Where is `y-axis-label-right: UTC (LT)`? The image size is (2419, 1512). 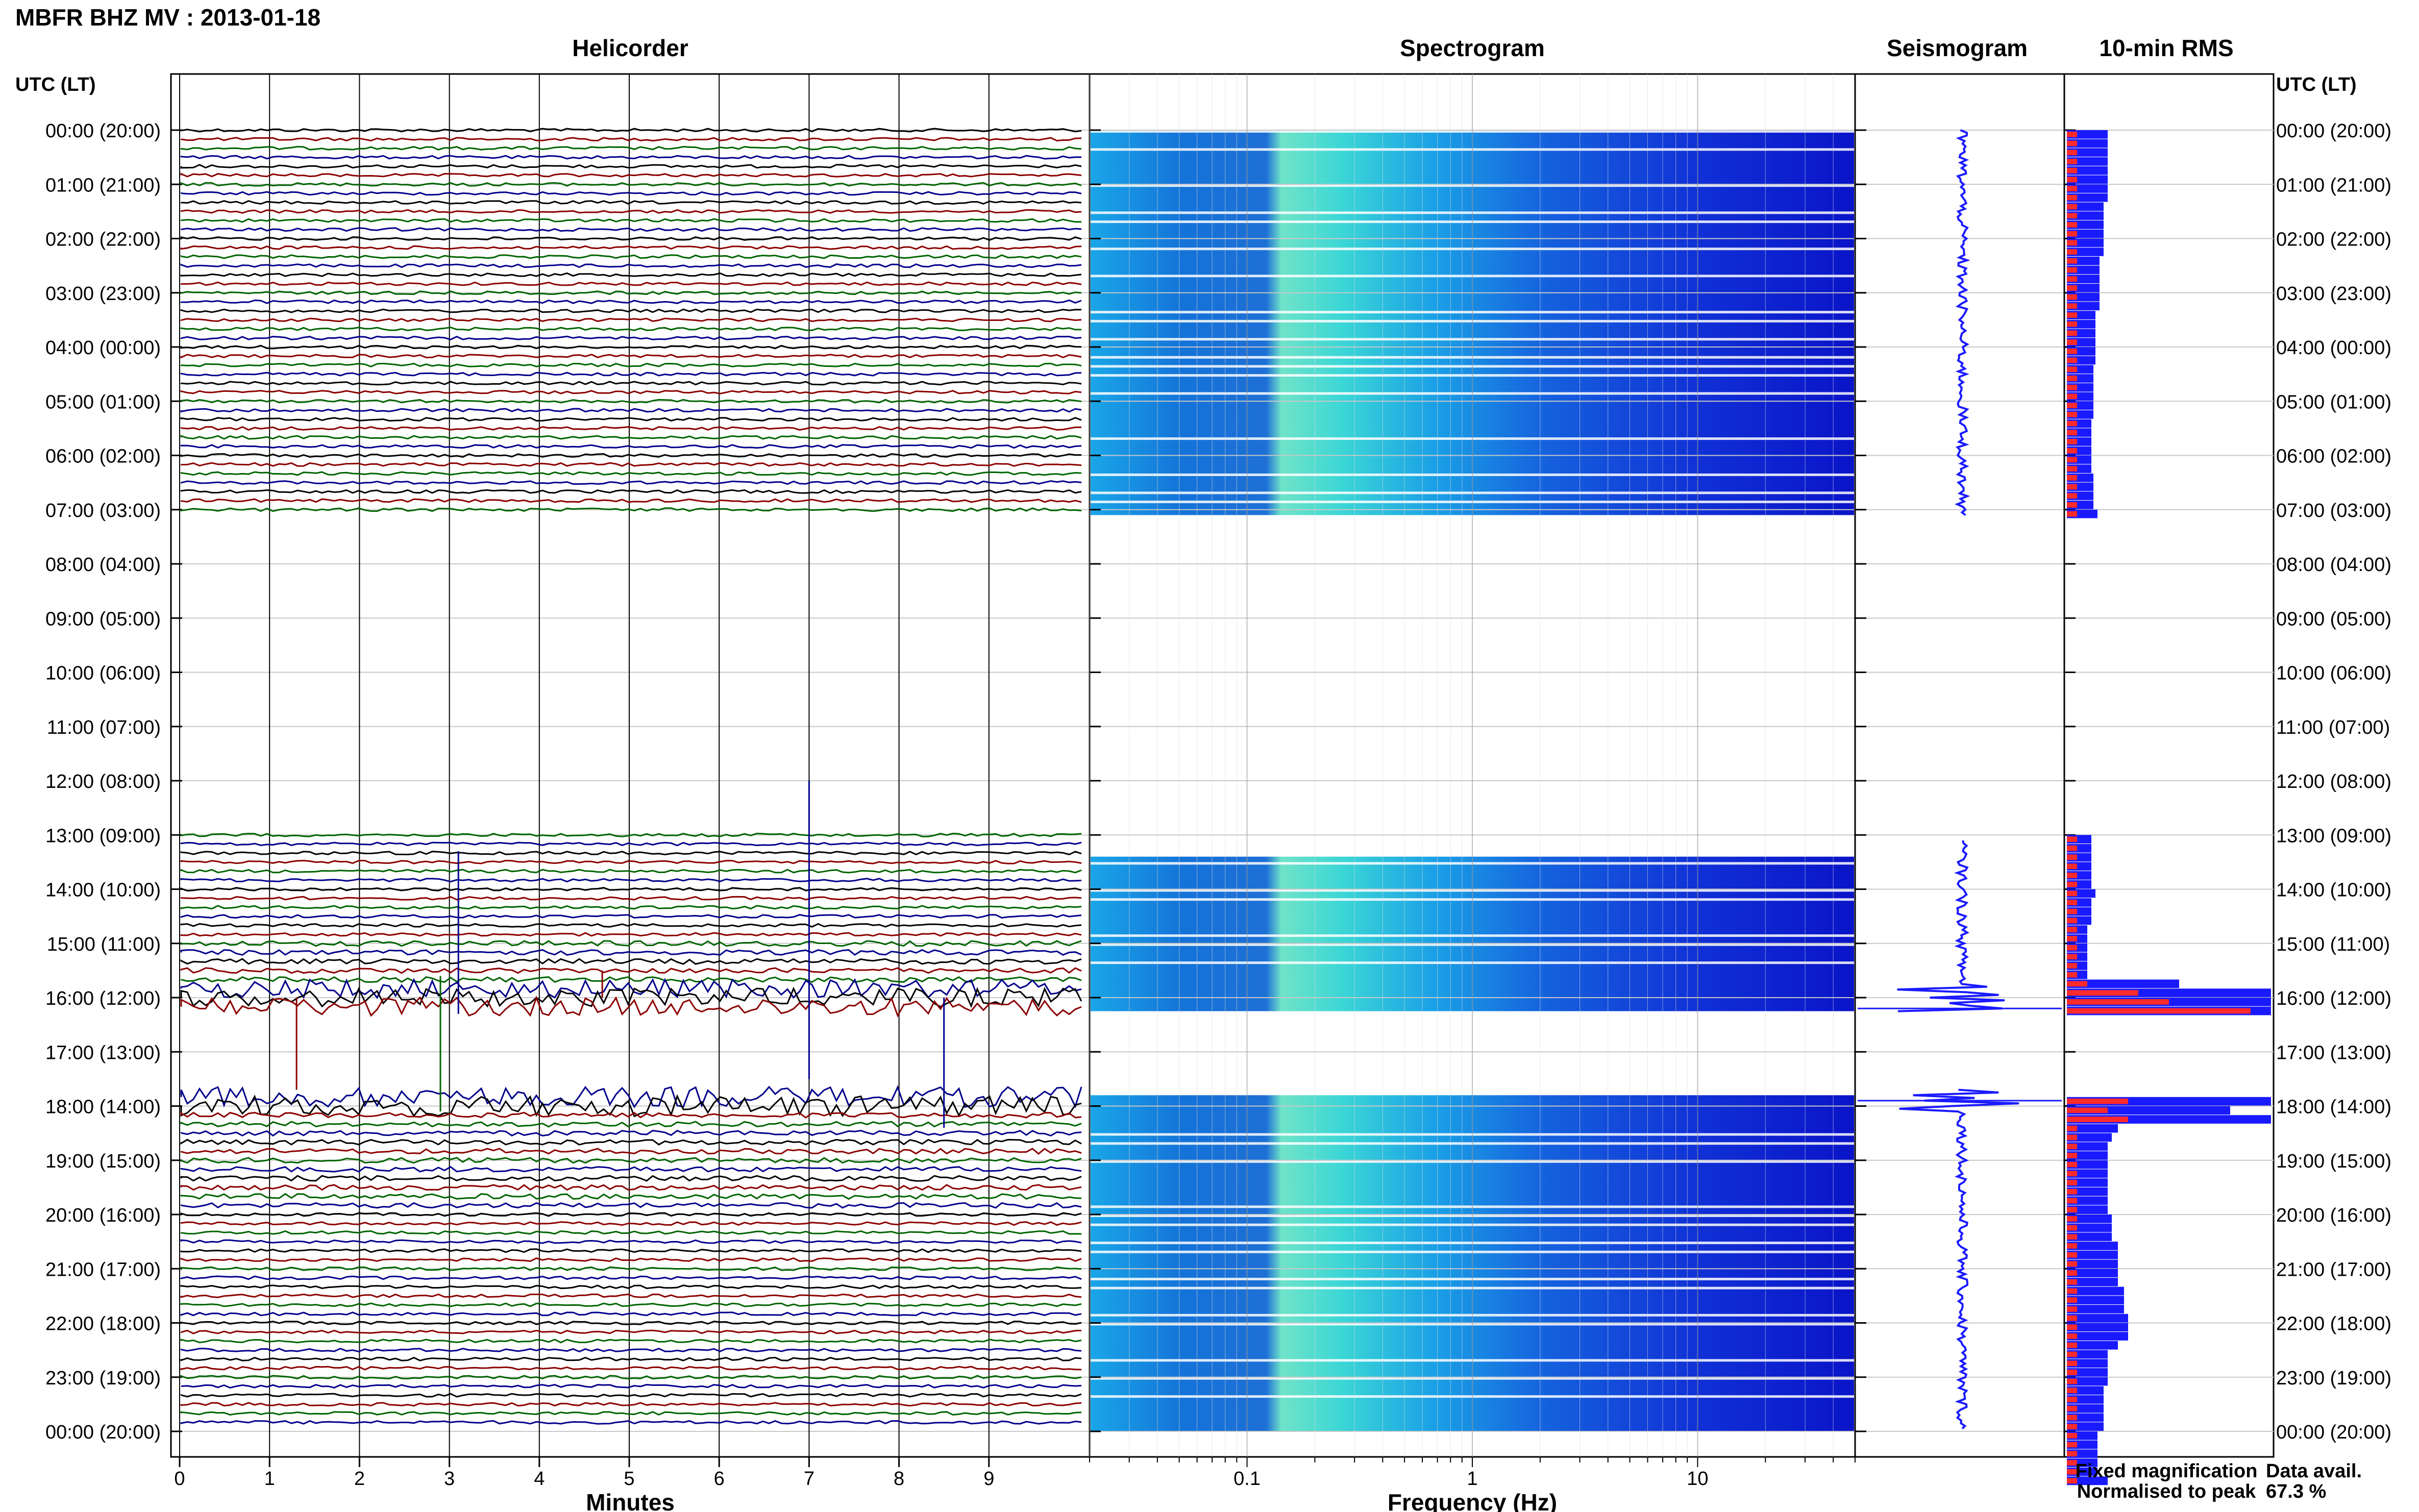 y-axis-label-right: UTC (LT) is located at coordinates (2316, 84).